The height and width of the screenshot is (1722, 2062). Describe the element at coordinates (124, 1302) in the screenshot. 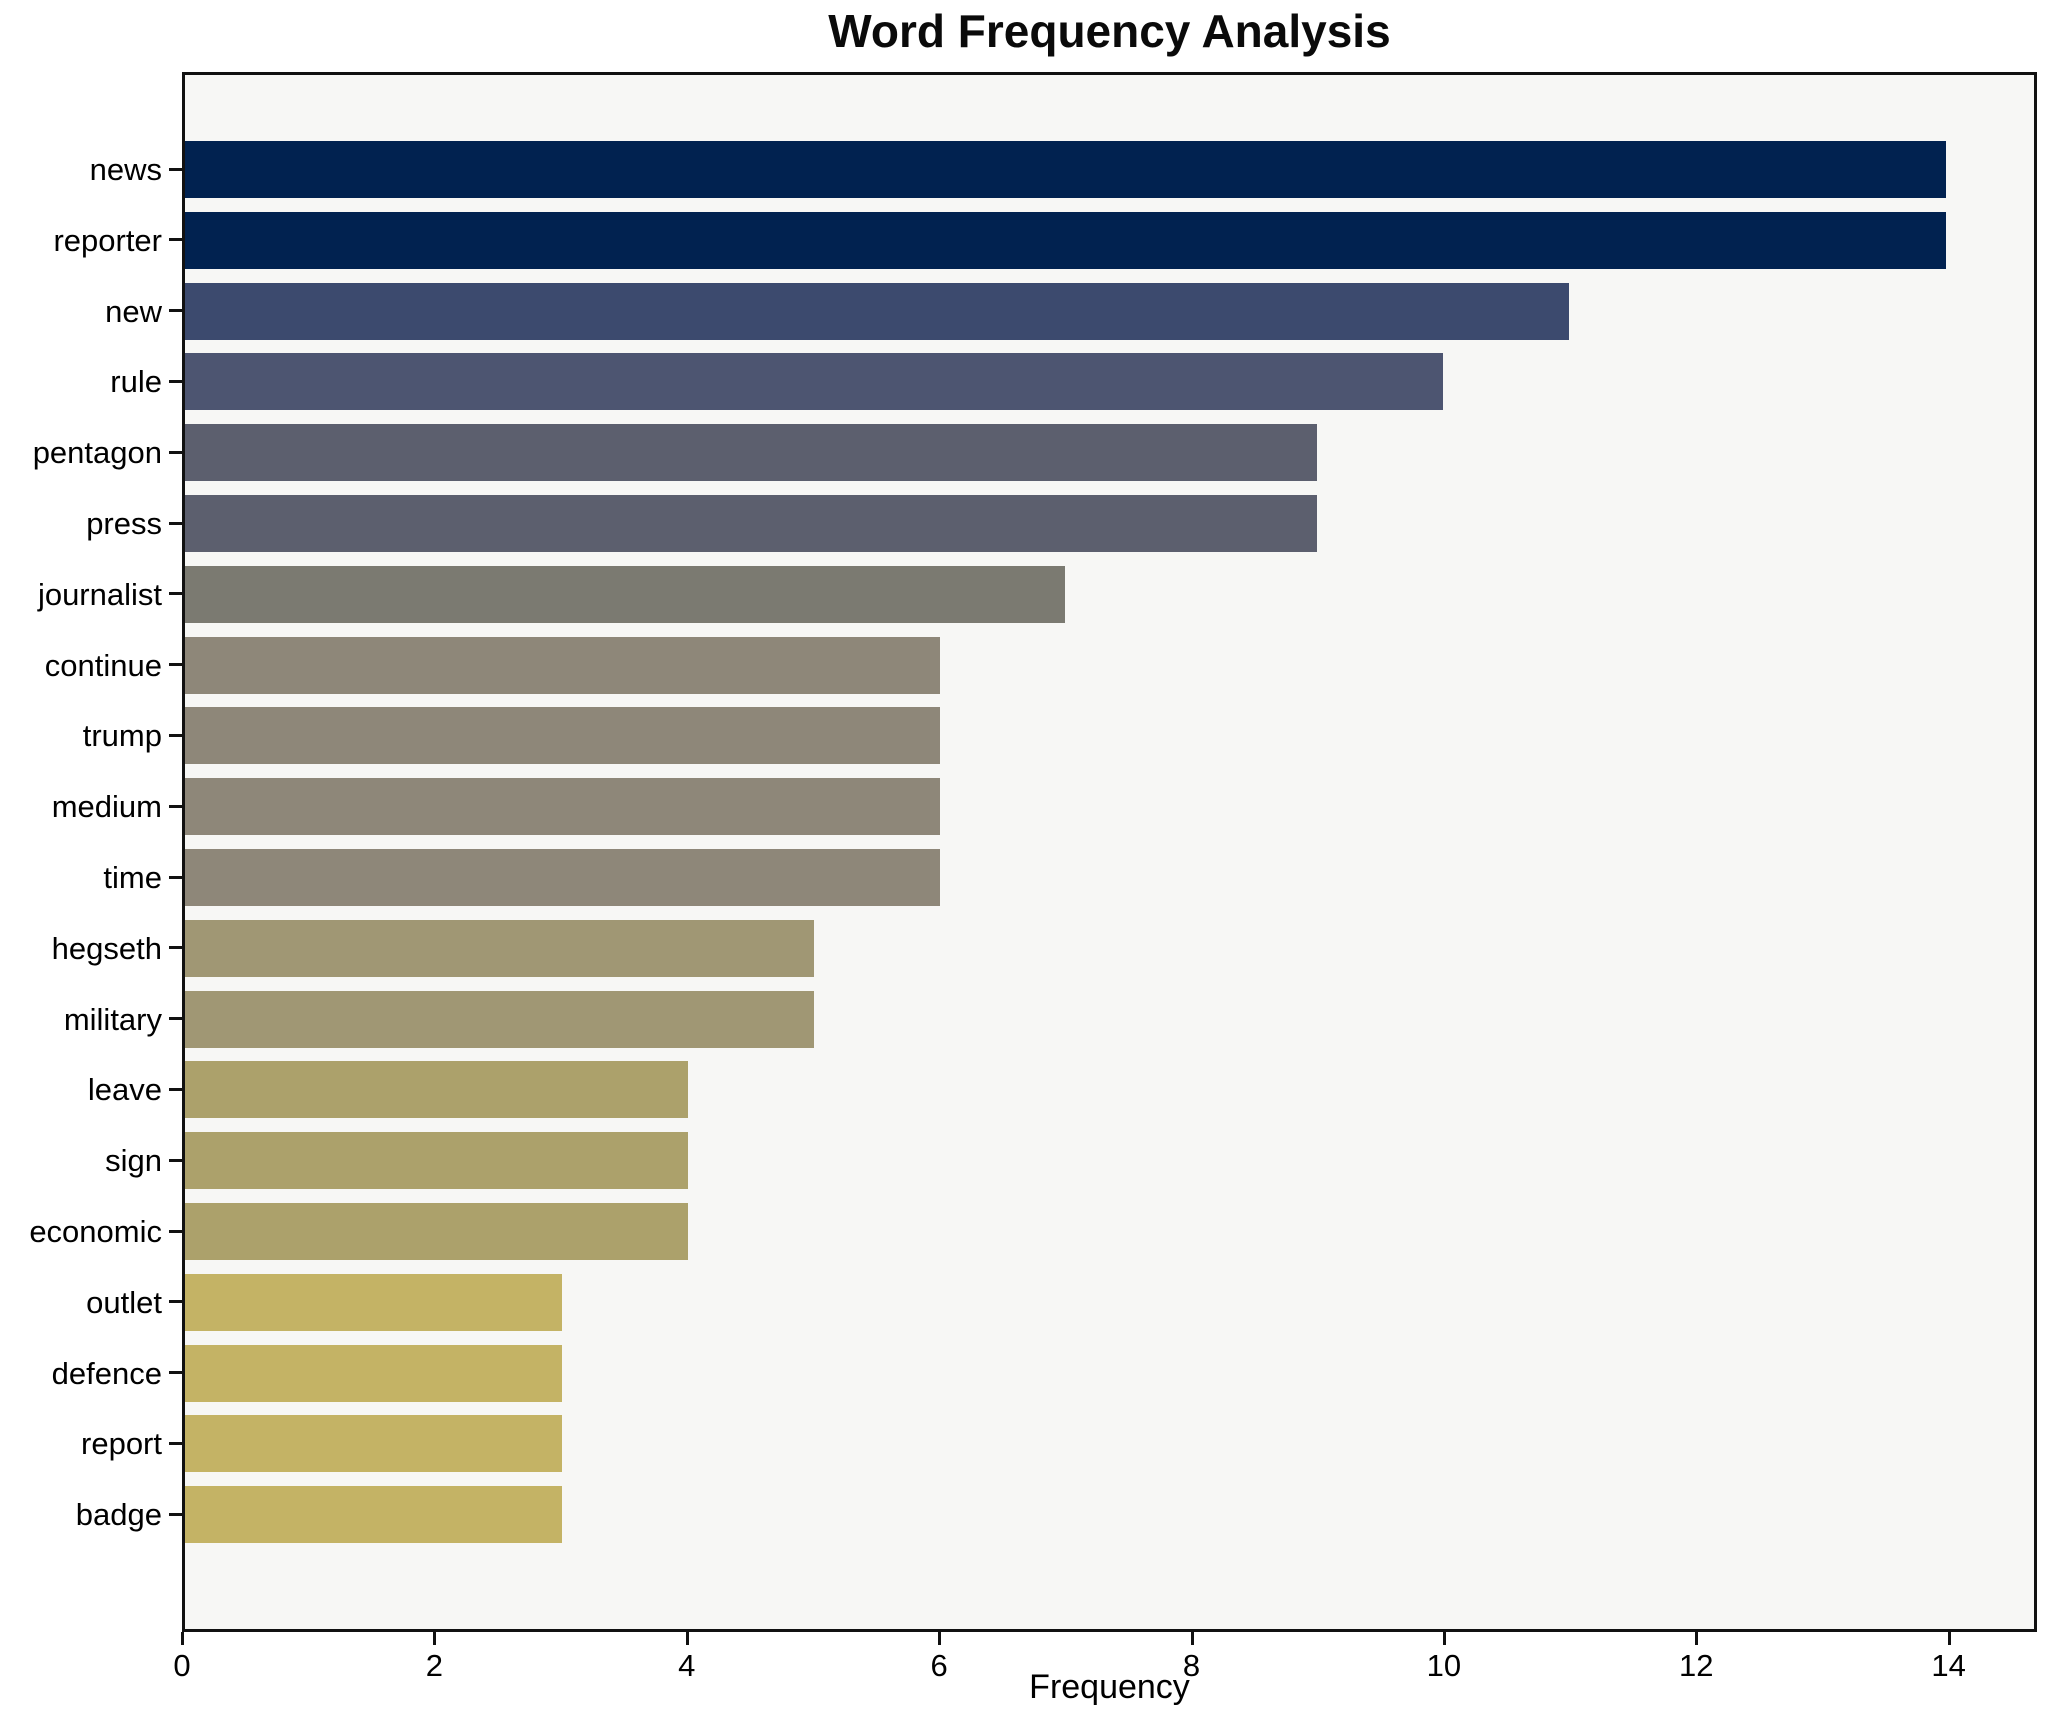

I see `y-tick-label: outlet` at that location.